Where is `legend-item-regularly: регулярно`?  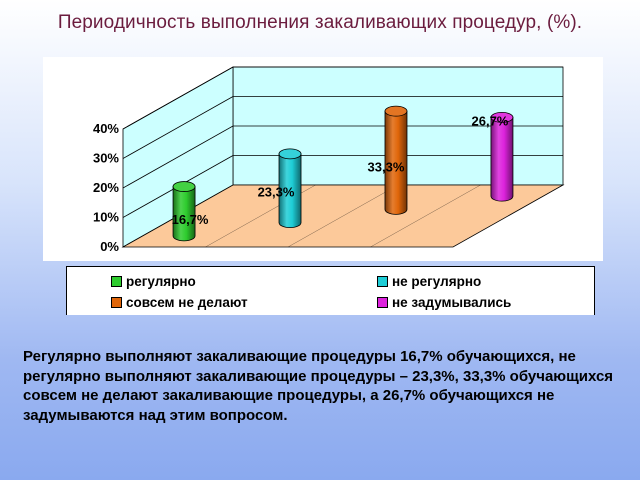 legend-item-regularly: регулярно is located at coordinates (153, 281).